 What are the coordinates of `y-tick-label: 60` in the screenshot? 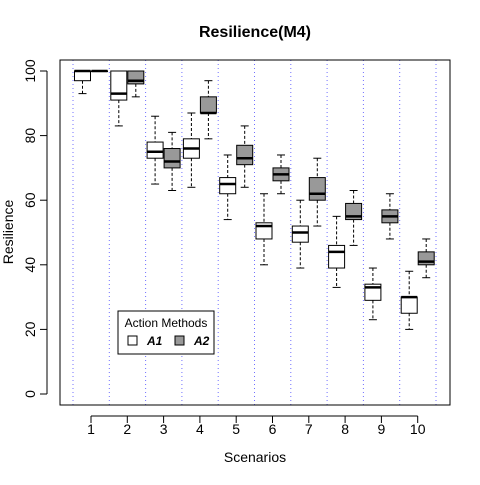 It's located at (30, 200).